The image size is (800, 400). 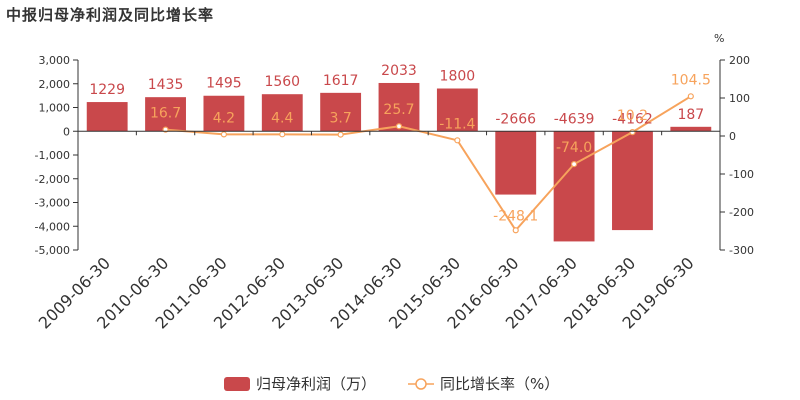 I want to click on bar-value-label: 1560, so click(x=282, y=82).